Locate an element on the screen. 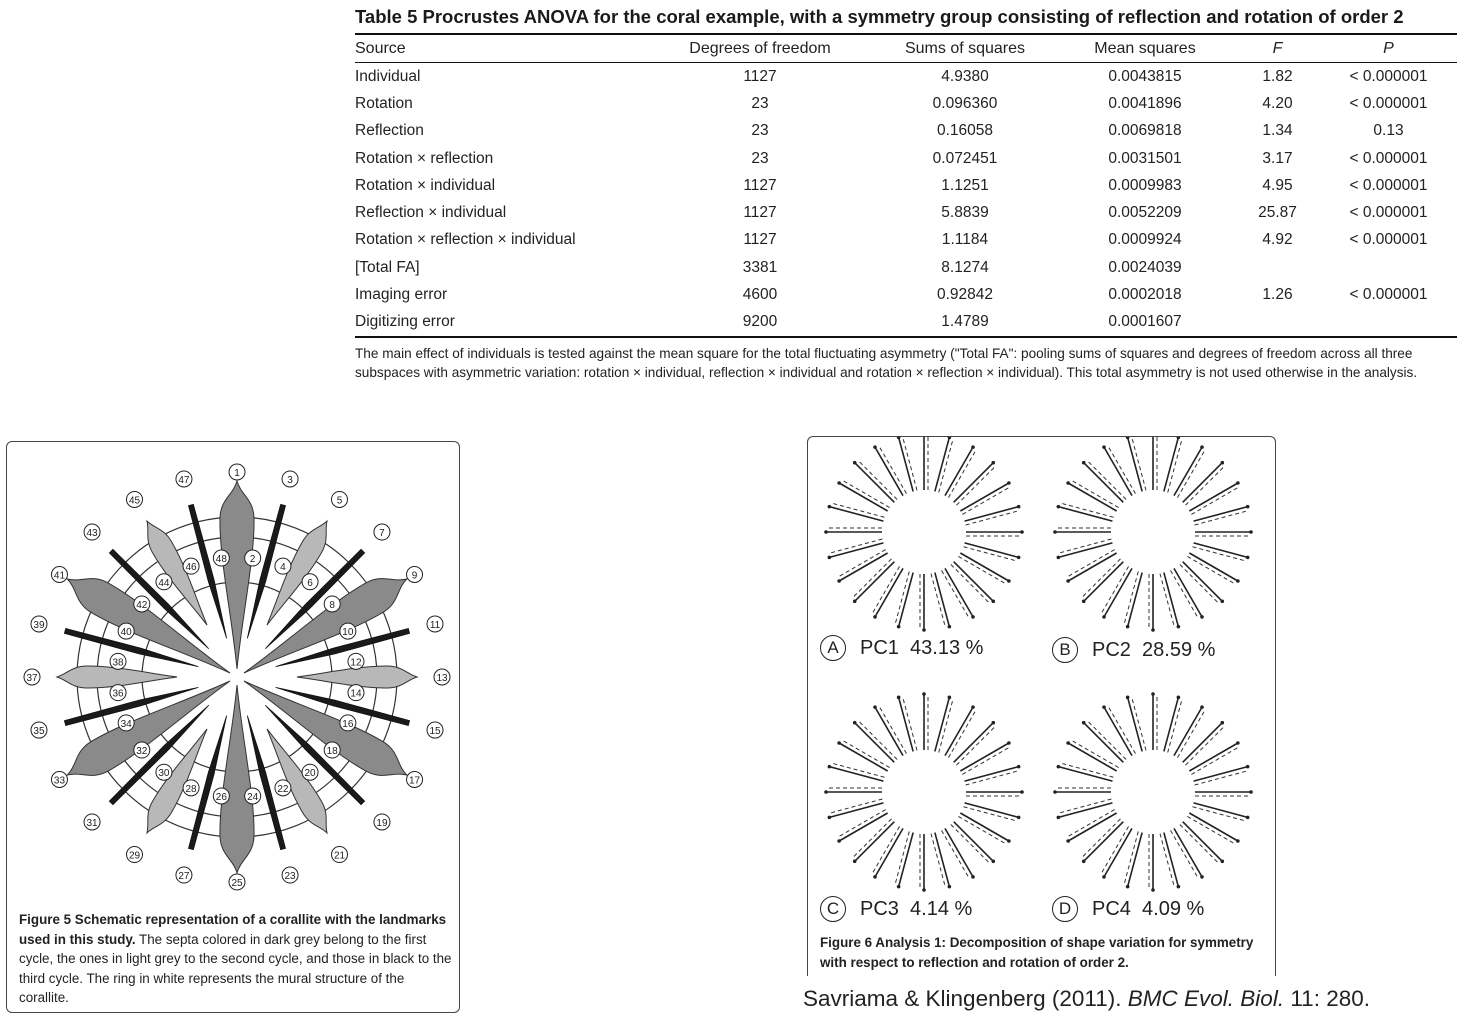 This screenshot has height=1035, width=1480. pc-panel is located at coordinates (924, 792).